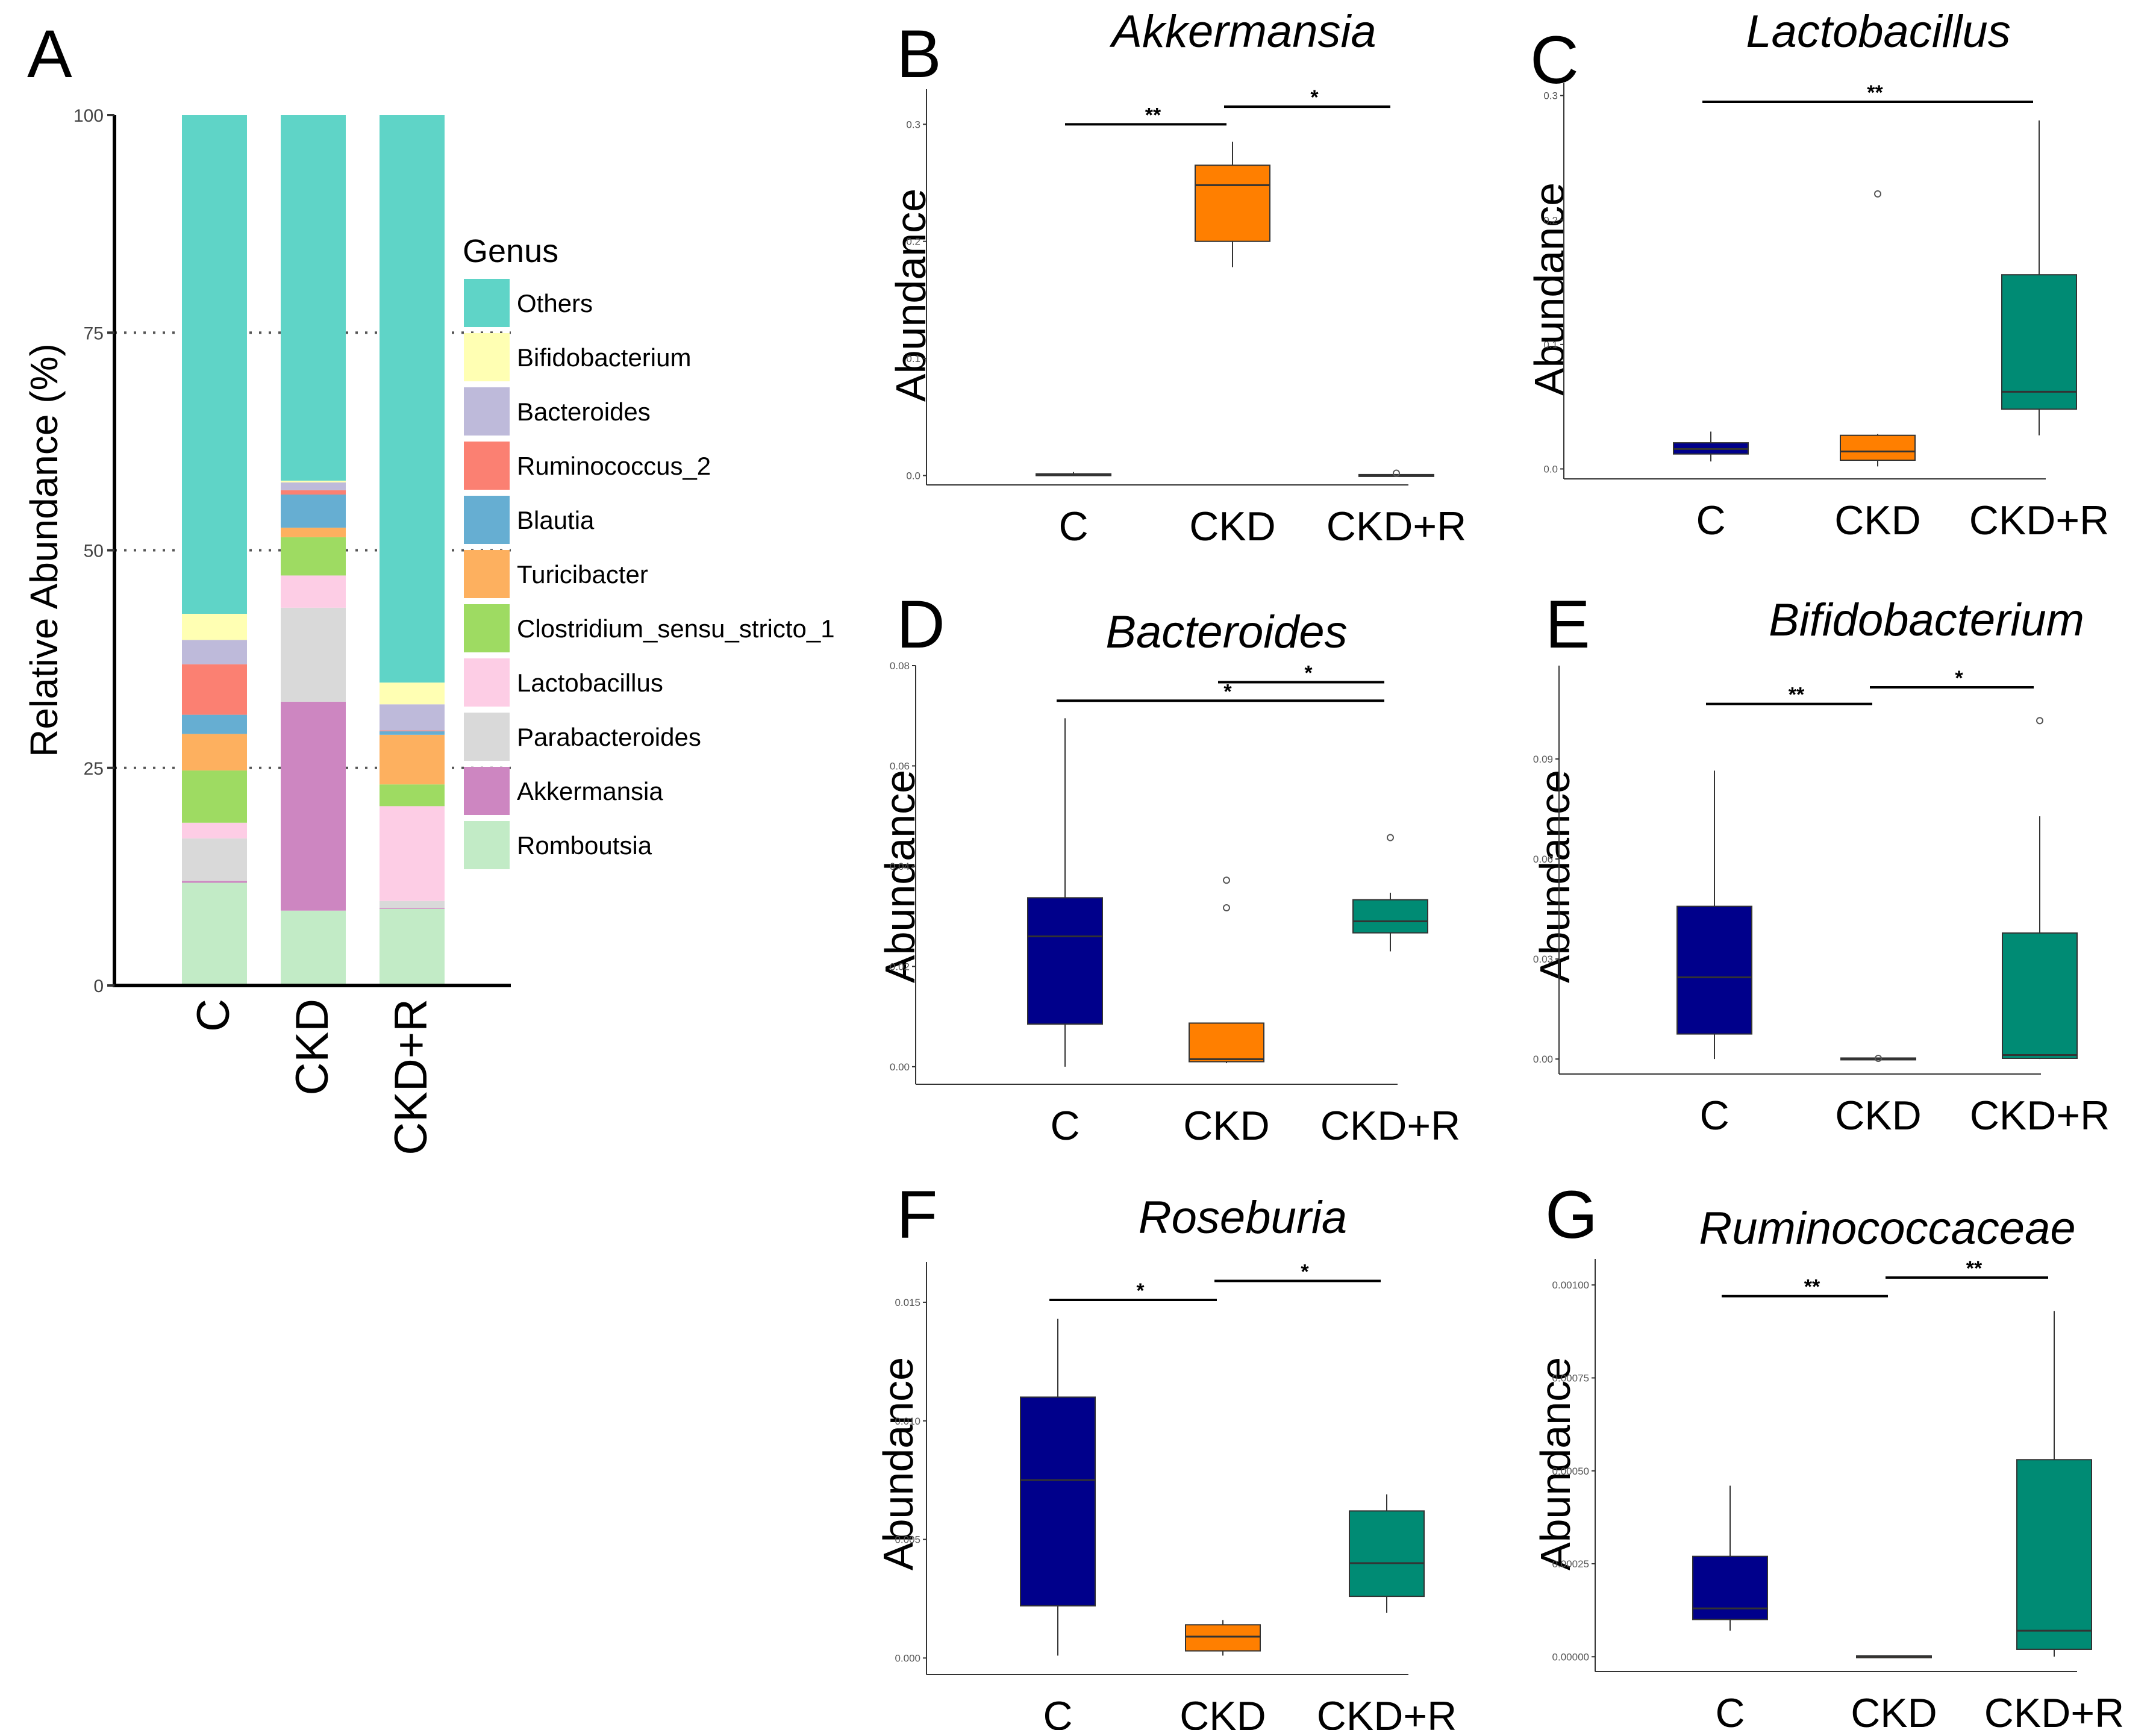 This screenshot has height=1730, width=2156. What do you see at coordinates (1926, 620) in the screenshot?
I see `panel-title: Bifidobacterium` at bounding box center [1926, 620].